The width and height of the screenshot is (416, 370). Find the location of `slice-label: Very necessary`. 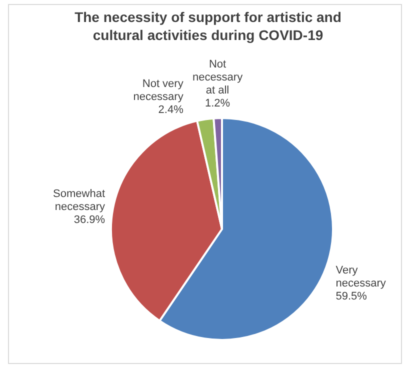

slice-label: Very necessary is located at coordinates (361, 277).